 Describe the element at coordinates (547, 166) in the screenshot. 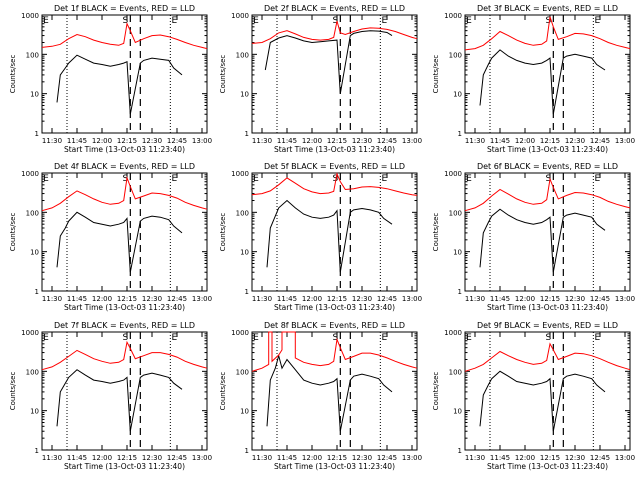

I see `chart-title: Det 6f BLACK = Events, RED = LLD` at that location.